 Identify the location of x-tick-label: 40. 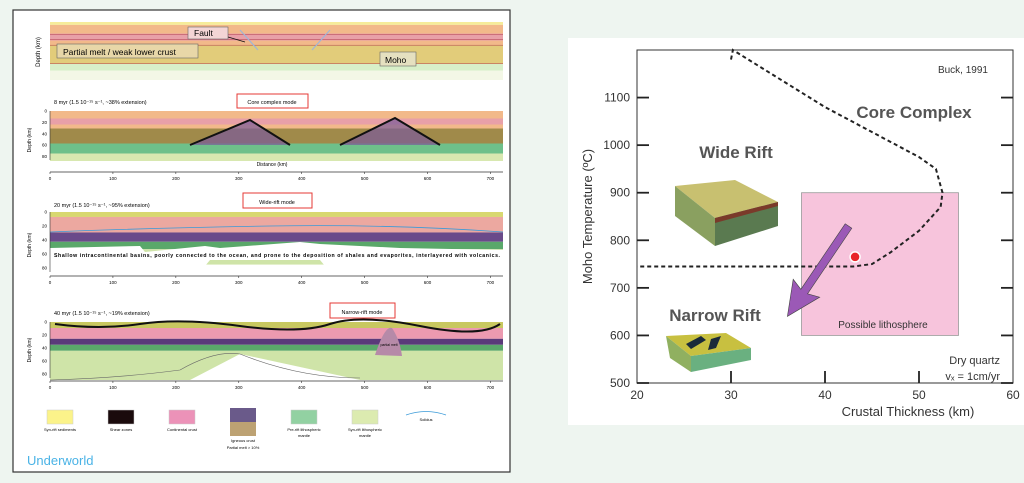
(825, 395).